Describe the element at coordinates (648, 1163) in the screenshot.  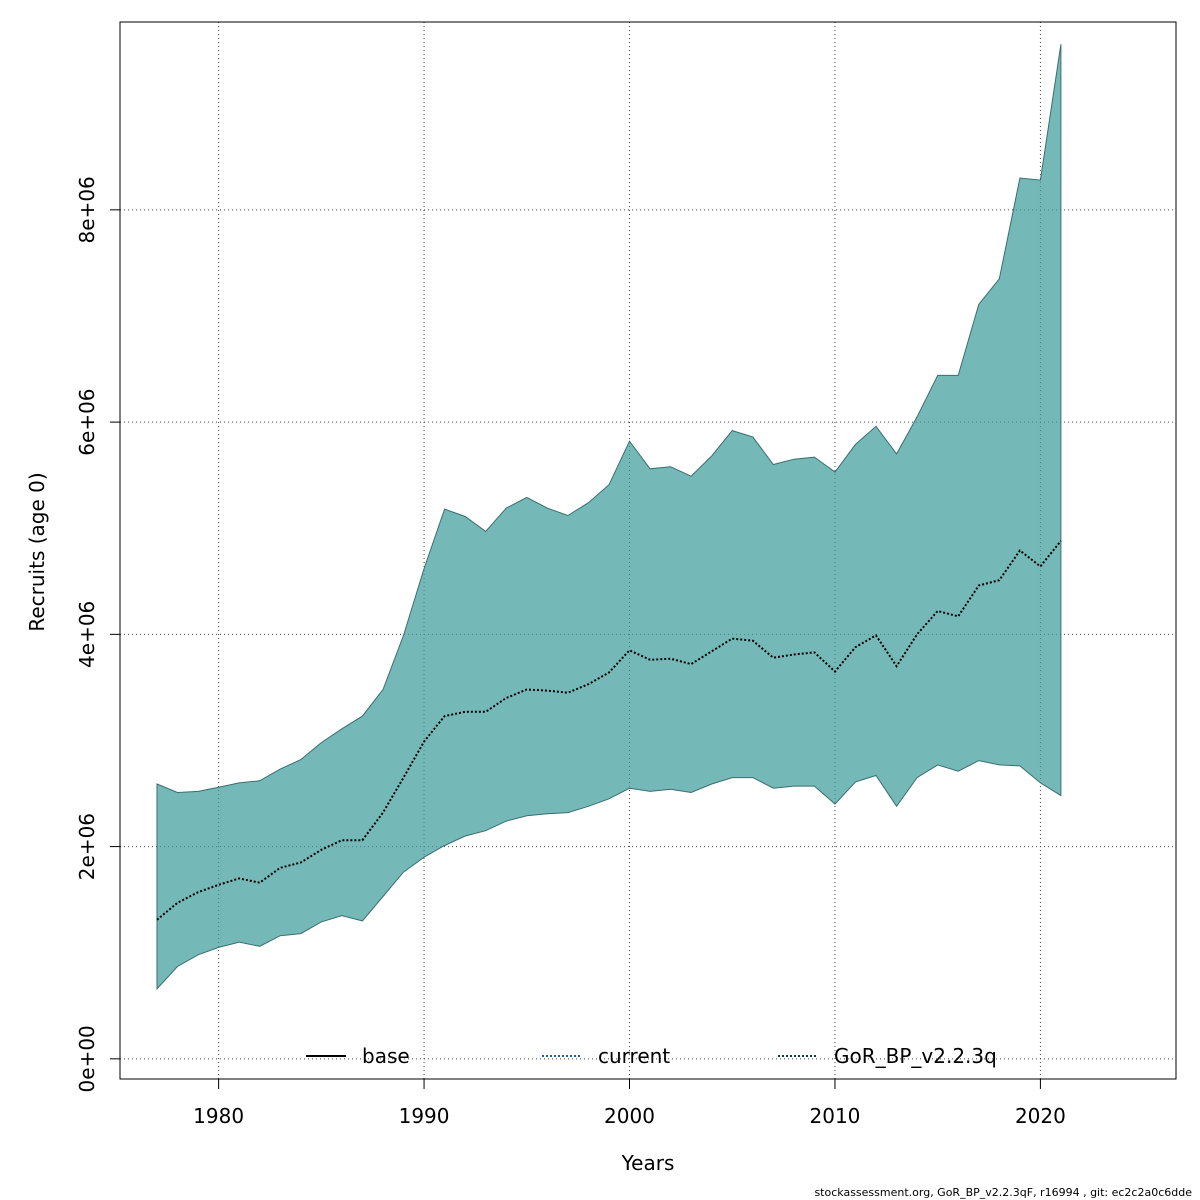
I see `x-axis-title: Years` at that location.